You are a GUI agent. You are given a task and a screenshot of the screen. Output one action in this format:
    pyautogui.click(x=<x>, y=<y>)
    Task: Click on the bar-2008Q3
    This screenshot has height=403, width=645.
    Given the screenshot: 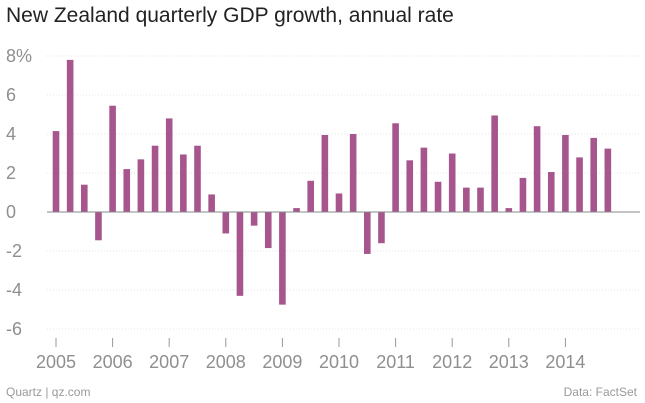 What is the action you would take?
    pyautogui.click(x=254, y=219)
    